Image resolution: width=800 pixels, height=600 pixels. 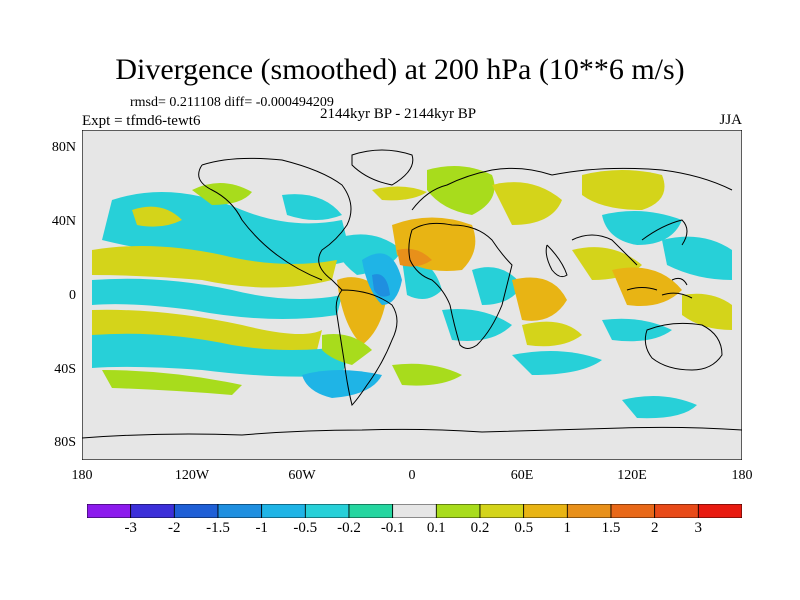 I want to click on coast-north-america-west, so click(x=260, y=222).